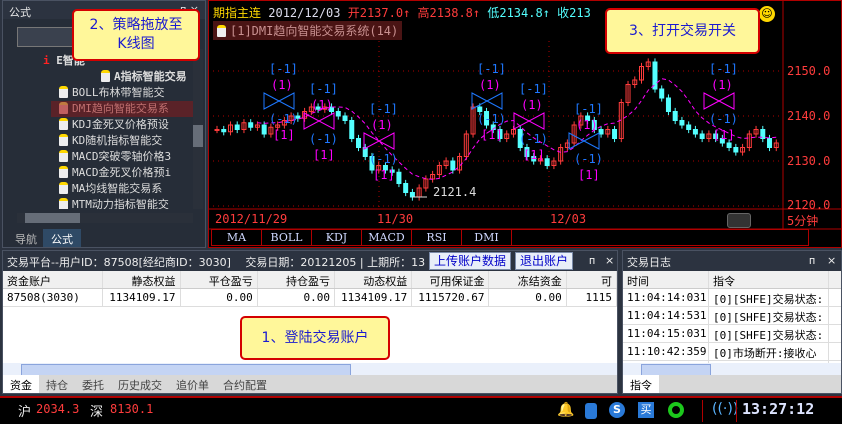 The height and width of the screenshot is (424, 842). Describe the element at coordinates (592, 297) in the screenshot. I see `table-cell: 1115` at that location.